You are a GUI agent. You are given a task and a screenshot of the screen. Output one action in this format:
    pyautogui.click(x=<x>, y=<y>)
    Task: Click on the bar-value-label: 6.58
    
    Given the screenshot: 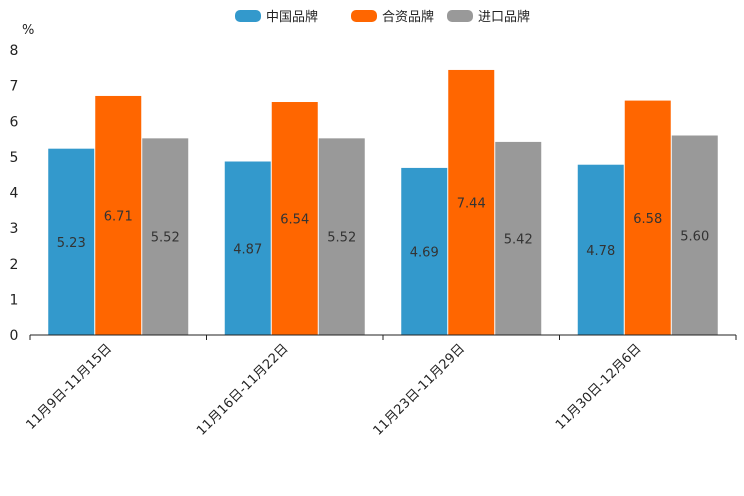 What is the action you would take?
    pyautogui.click(x=647, y=219)
    